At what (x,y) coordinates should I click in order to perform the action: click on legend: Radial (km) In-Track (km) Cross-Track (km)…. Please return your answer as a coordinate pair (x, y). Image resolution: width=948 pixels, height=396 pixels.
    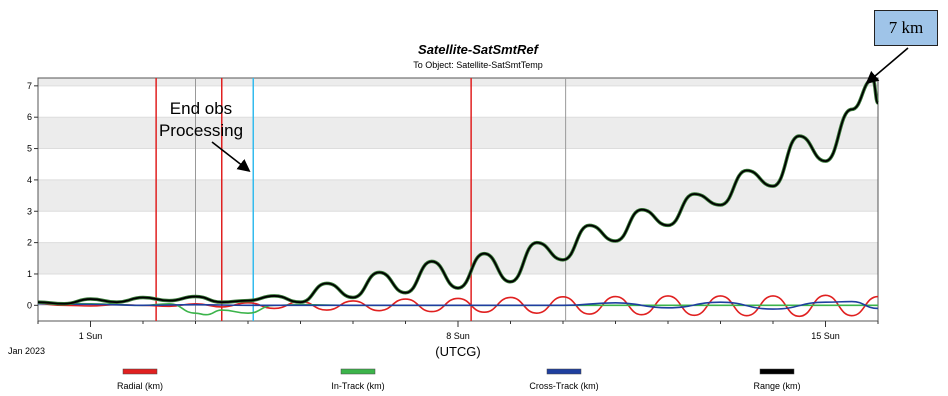
    Looking at the image, I should click on (459, 379).